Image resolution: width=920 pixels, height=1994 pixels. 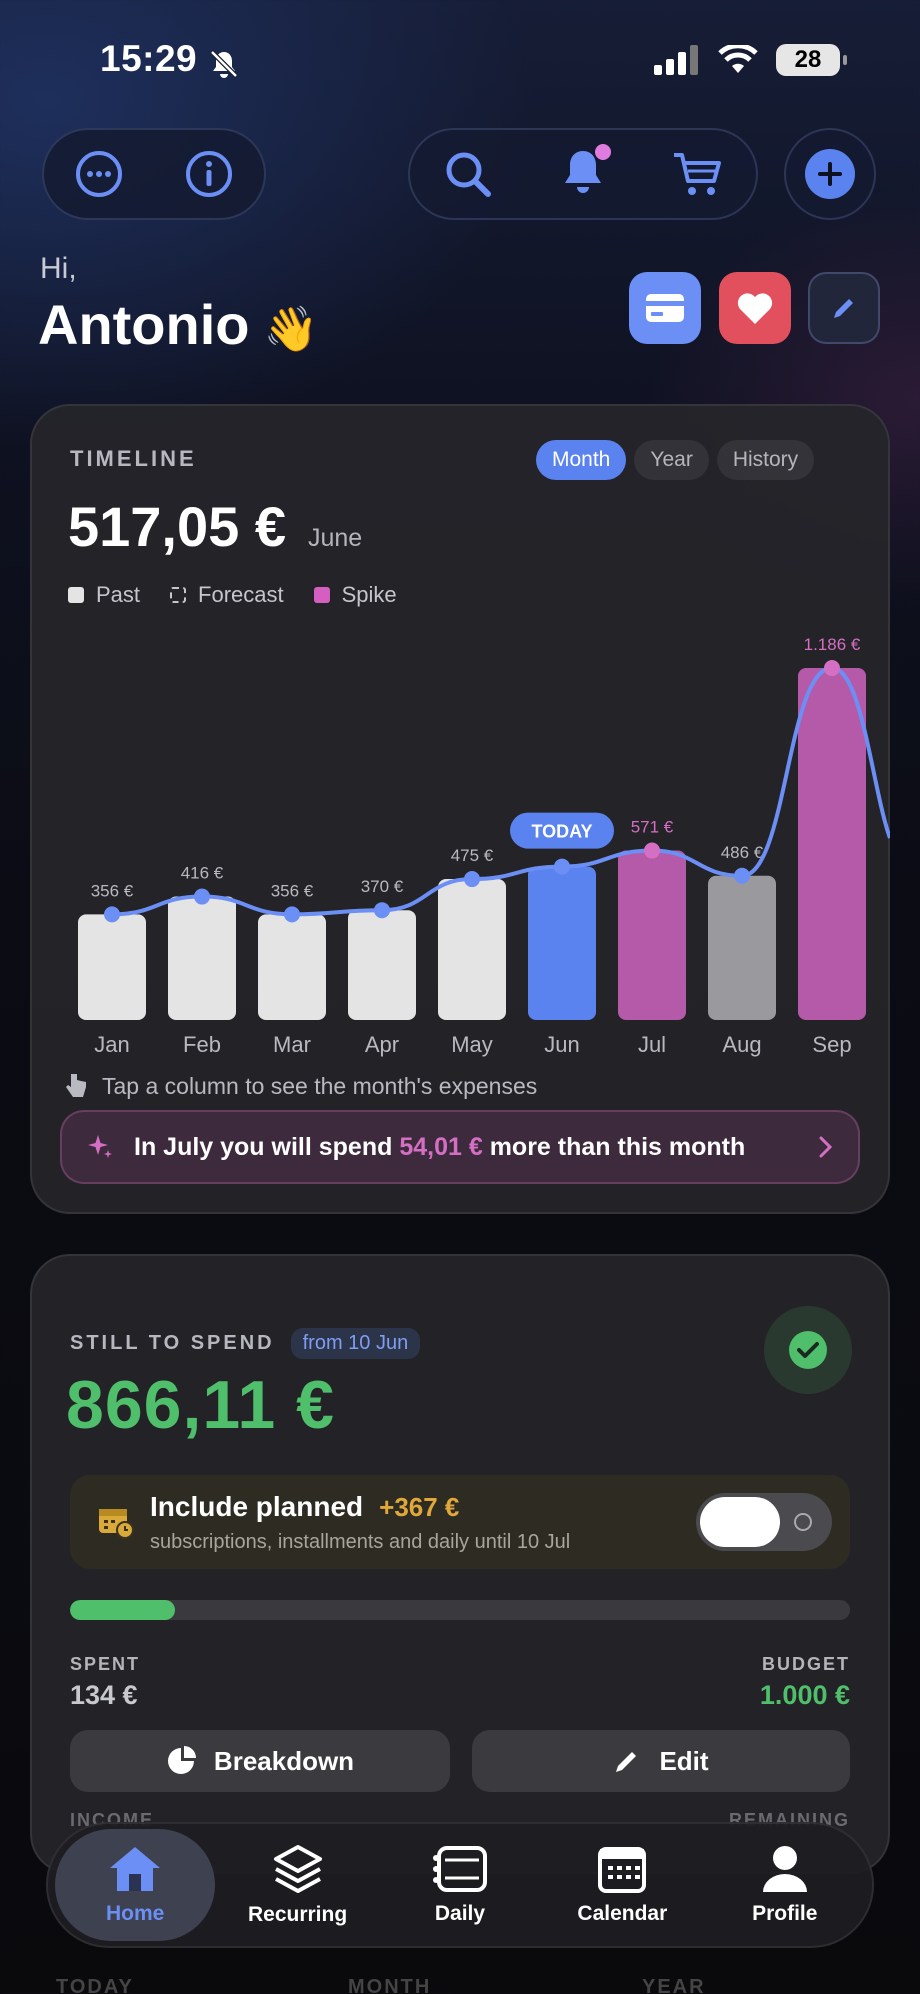 What do you see at coordinates (177, 526) in the screenshot?
I see `timeline-amount: 517,05 €` at bounding box center [177, 526].